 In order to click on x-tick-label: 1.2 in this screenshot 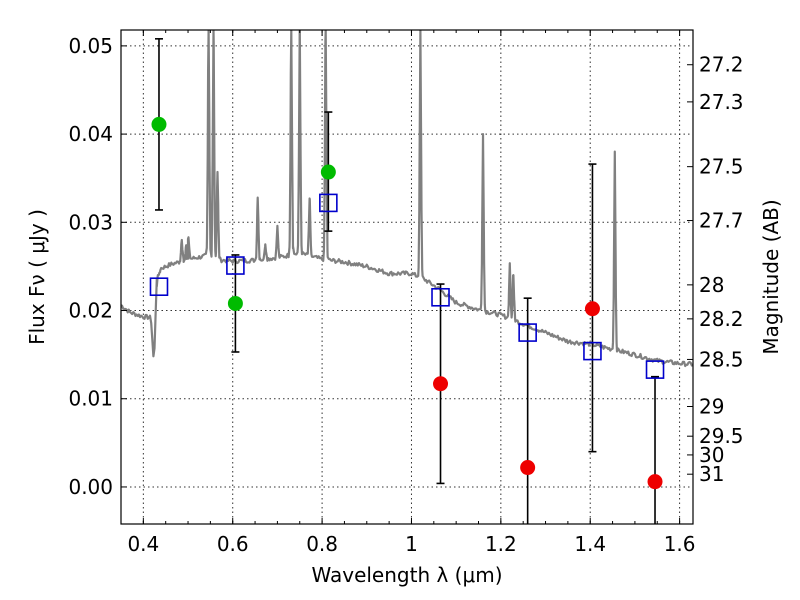, I will do `click(501, 544)`.